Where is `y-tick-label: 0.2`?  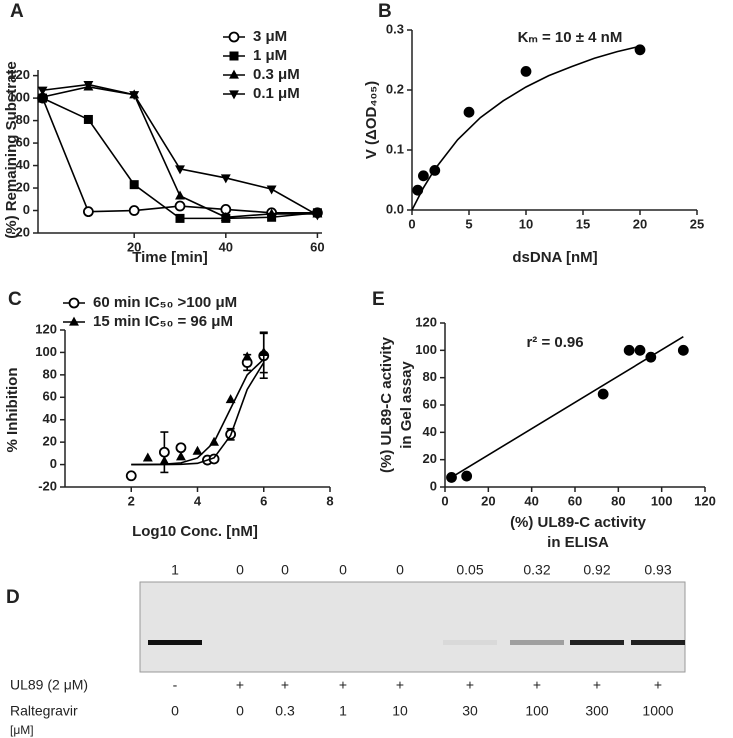 y-tick-label: 0.2 is located at coordinates (395, 88).